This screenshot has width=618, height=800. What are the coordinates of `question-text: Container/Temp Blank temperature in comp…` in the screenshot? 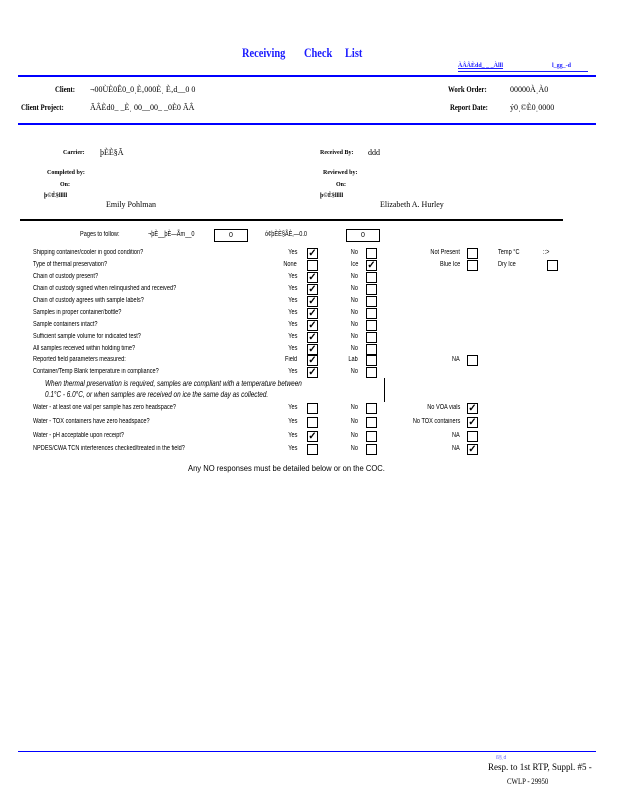 It's located at (96, 371).